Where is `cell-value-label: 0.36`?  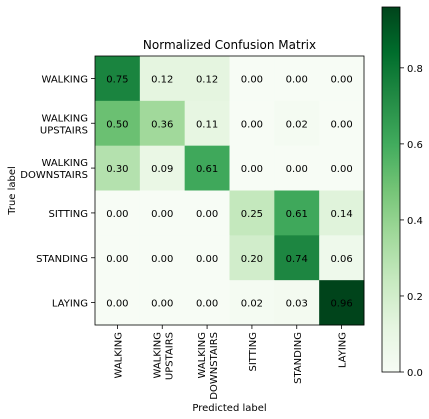
cell-value-label: 0.36 is located at coordinates (162, 124).